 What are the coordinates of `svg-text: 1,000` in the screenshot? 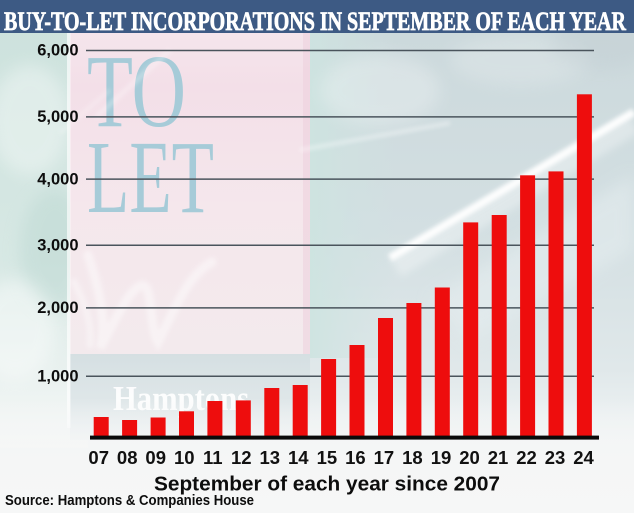 It's located at (57, 376).